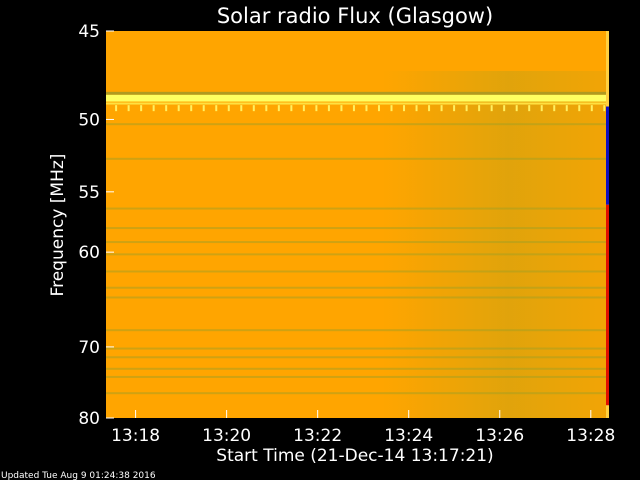 The height and width of the screenshot is (480, 640). What do you see at coordinates (89, 348) in the screenshot?
I see `y-tick-label: 70` at bounding box center [89, 348].